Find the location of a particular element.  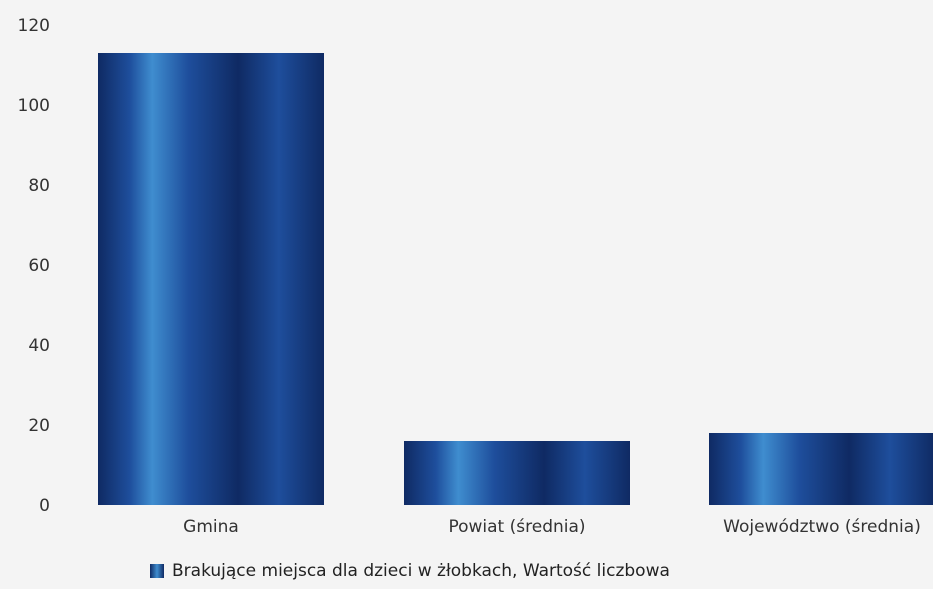

x-tick-label: Województwo (średnia) is located at coordinates (822, 527).